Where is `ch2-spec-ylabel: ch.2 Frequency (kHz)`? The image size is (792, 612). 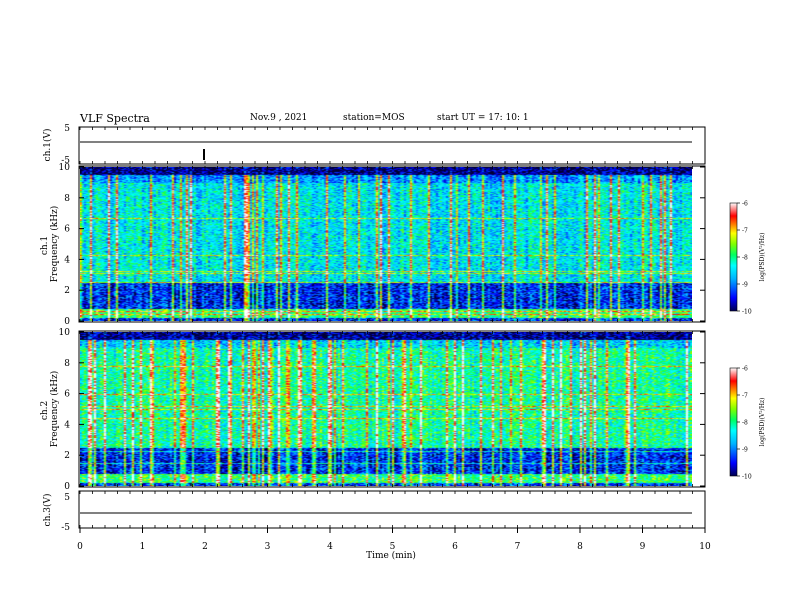
ch2-spec-ylabel: ch.2 Frequency (kHz) is located at coordinates (50, 409).